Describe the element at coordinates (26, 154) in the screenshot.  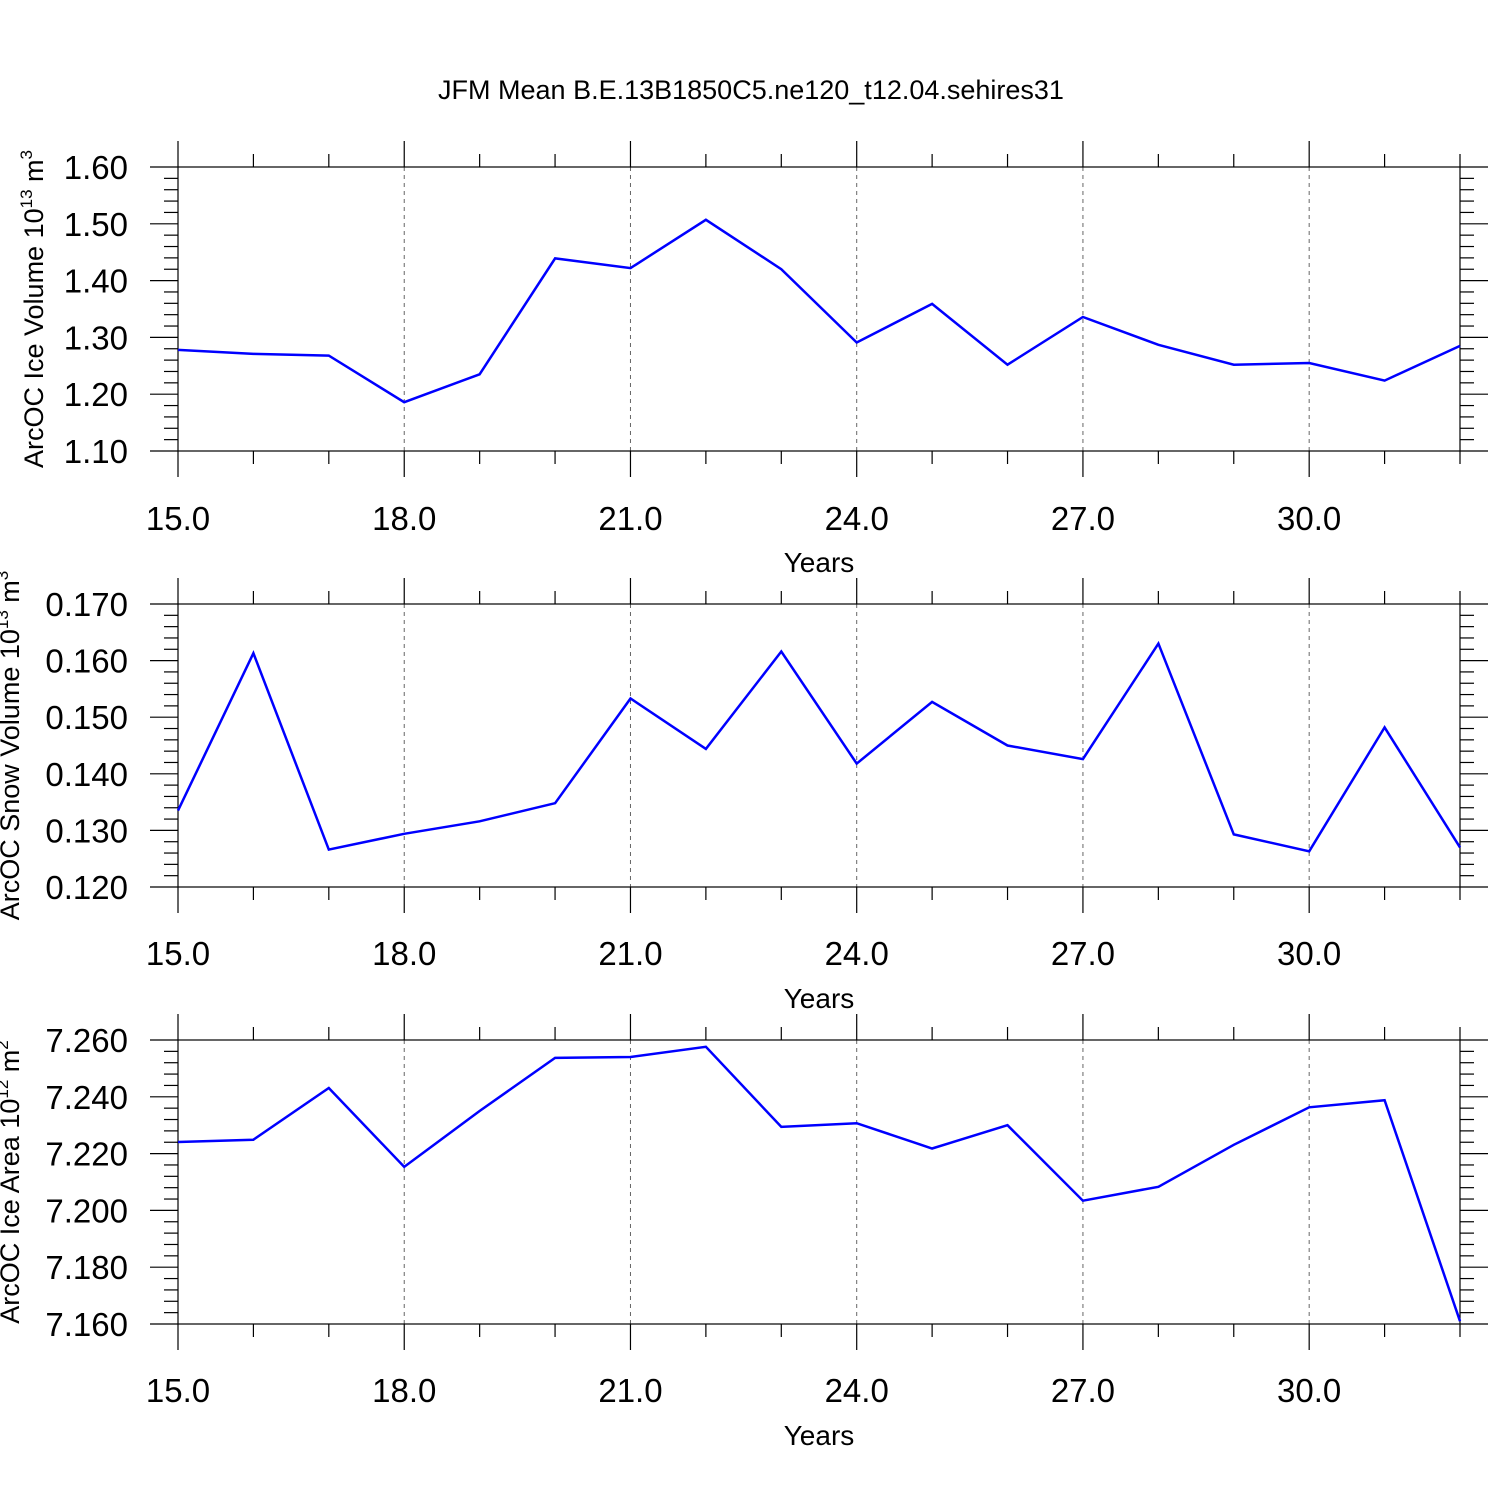
I see `y-axis-label-unit-exponent: 3` at that location.